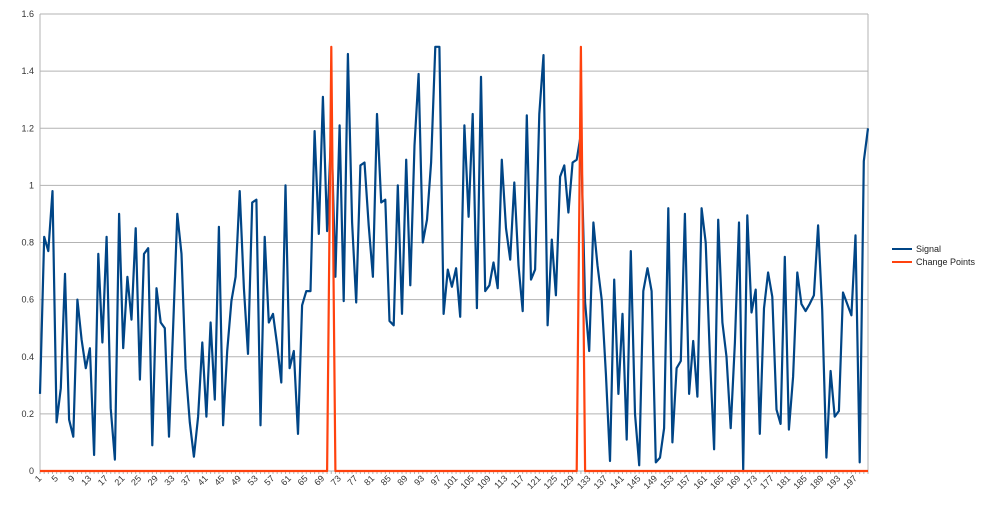  Describe the element at coordinates (31, 185) in the screenshot. I see `y-tick-label: 1` at that location.